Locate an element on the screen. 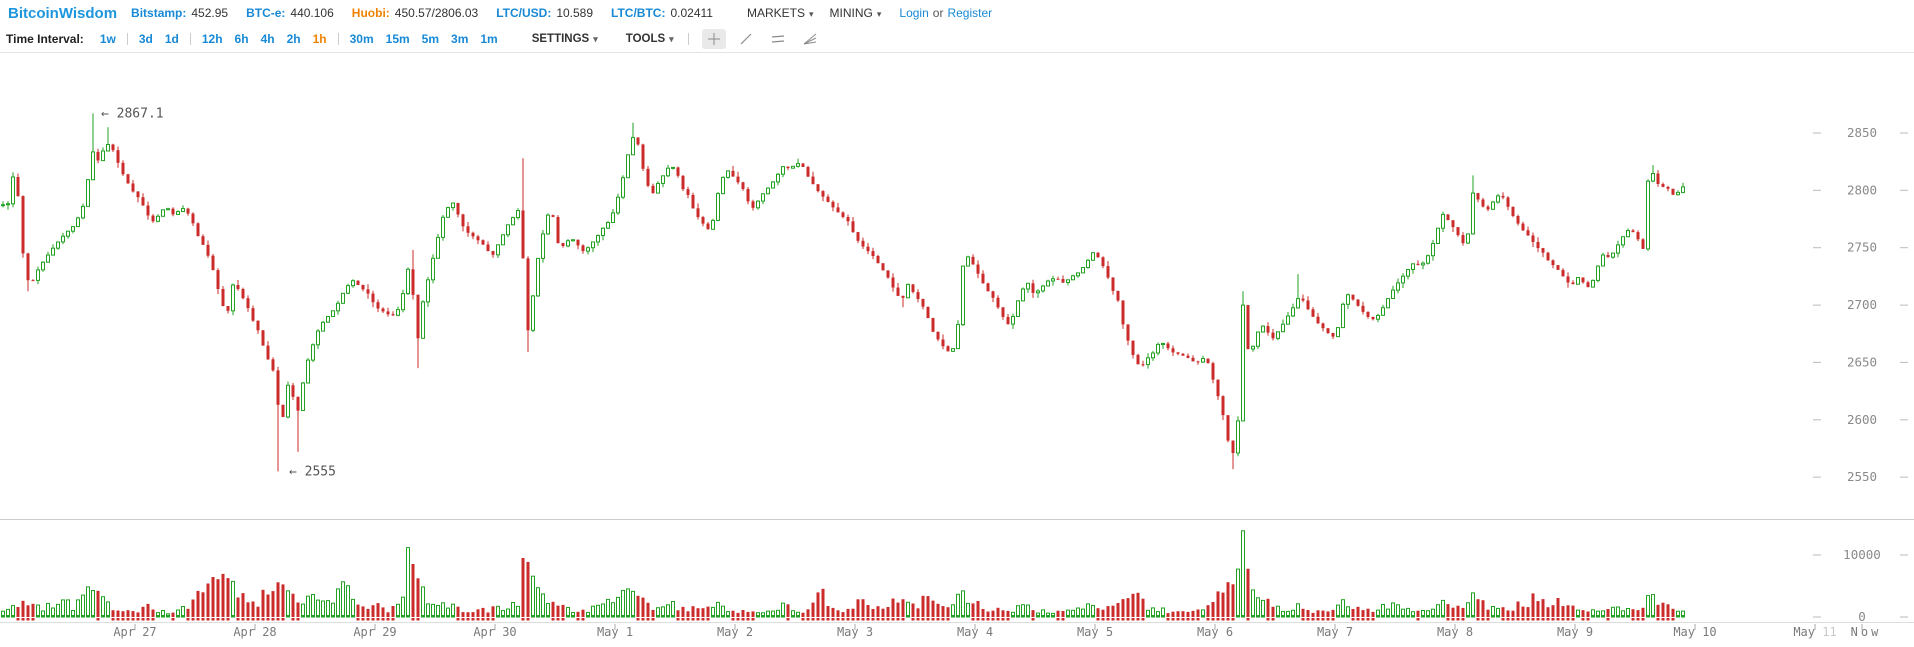  quote-ltcbtc: LTC/BTC: 0.02411 is located at coordinates (662, 13).